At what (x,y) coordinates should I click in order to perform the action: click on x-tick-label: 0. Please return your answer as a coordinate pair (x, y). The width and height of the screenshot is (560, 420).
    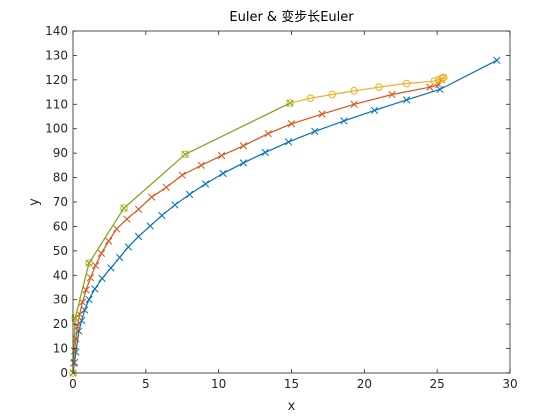
    Looking at the image, I should click on (73, 384).